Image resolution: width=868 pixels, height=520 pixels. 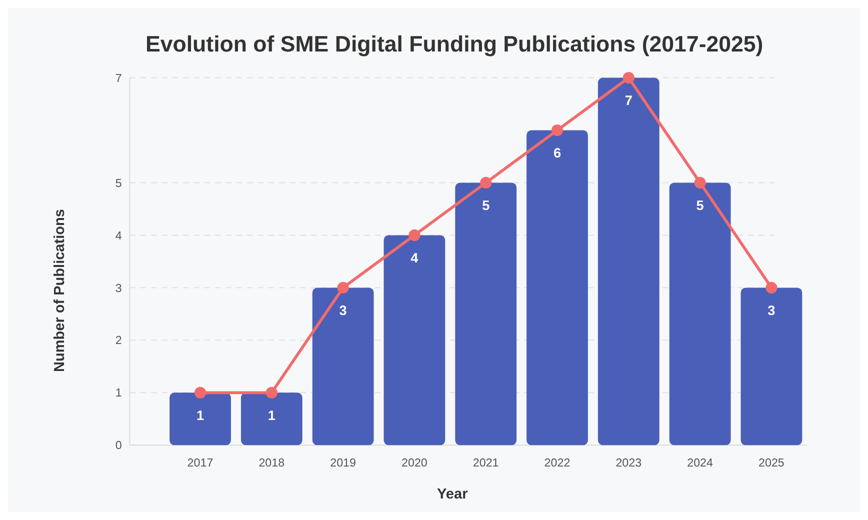 What do you see at coordinates (452, 494) in the screenshot?
I see `x-axis-title: Year` at bounding box center [452, 494].